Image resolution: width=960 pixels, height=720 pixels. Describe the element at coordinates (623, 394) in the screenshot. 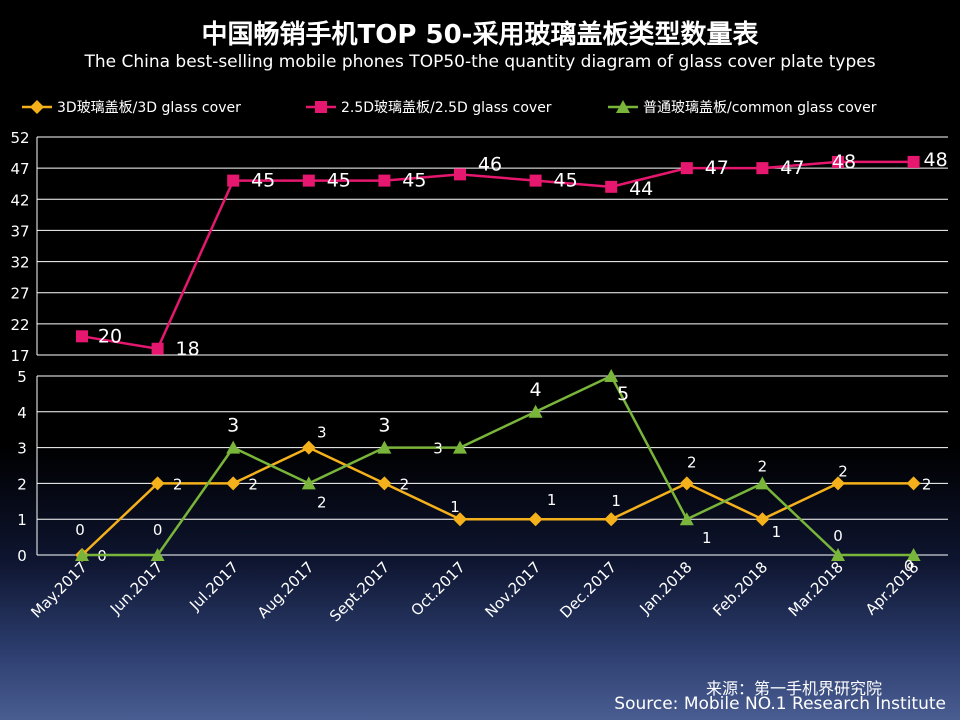

I see `data-label: 5` at that location.